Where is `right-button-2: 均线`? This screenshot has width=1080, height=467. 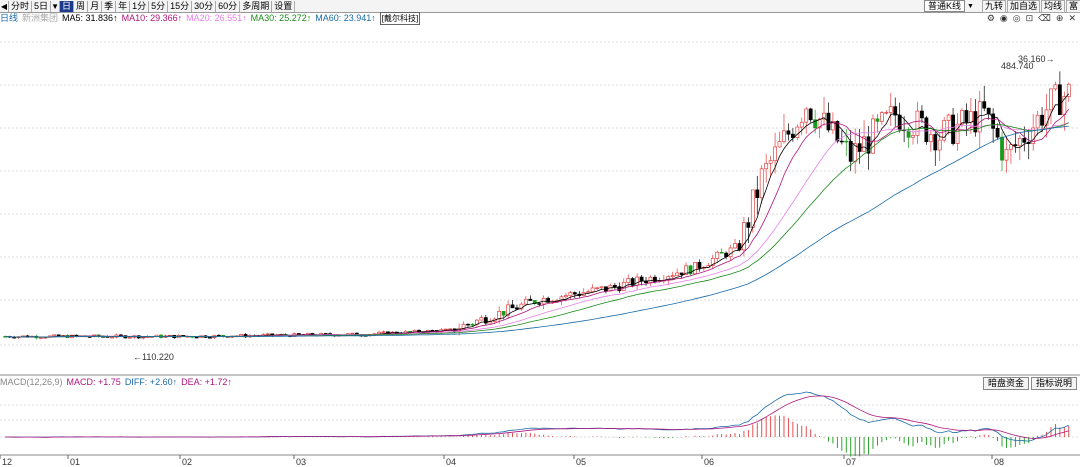
right-button-2: 均线 is located at coordinates (1053, 6).